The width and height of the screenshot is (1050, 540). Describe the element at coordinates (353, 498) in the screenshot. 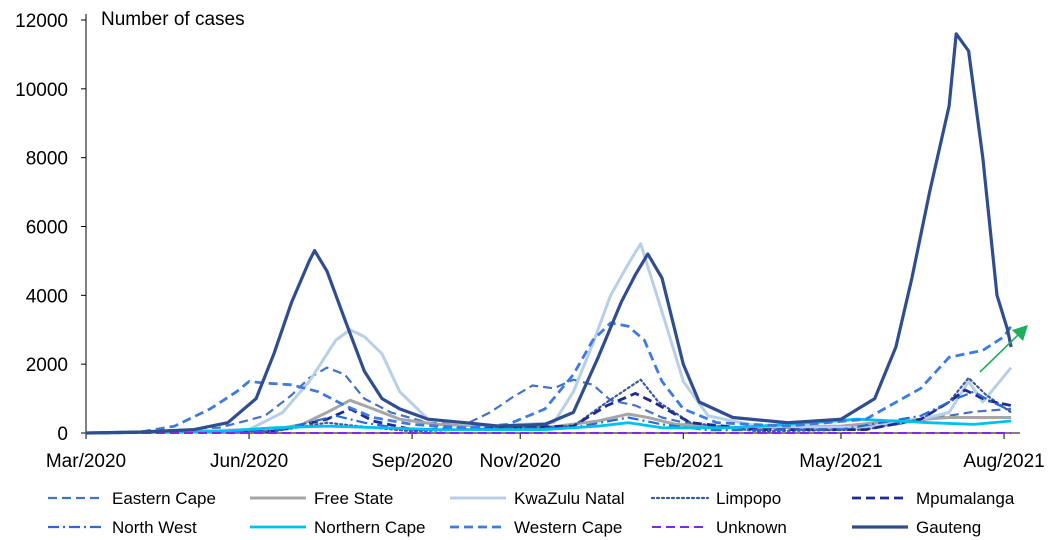

I see `legend-label: Free State` at that location.